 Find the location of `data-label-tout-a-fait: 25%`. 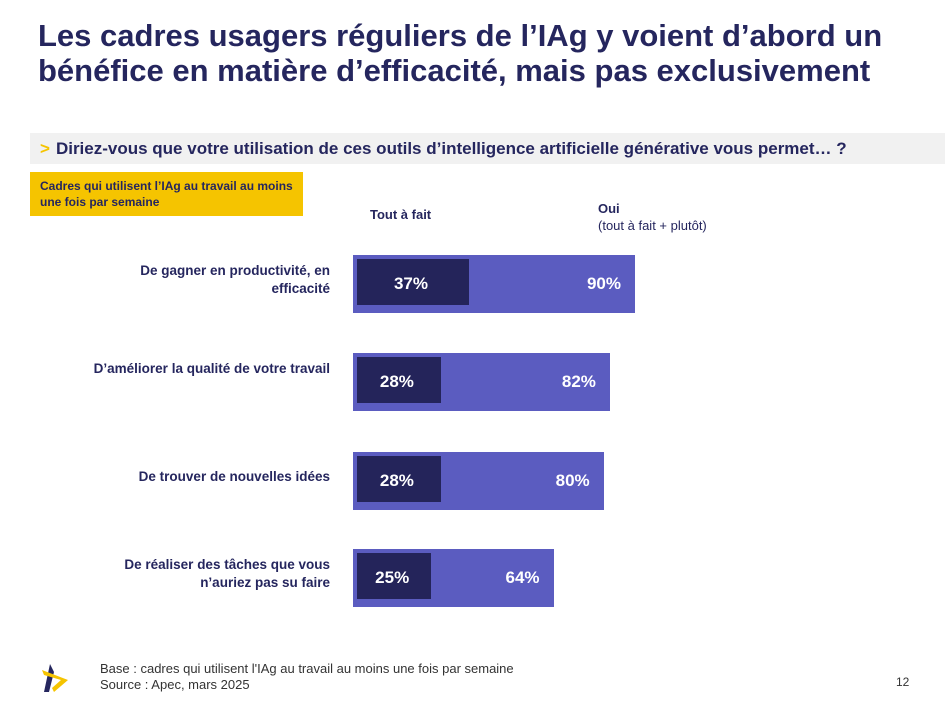

data-label-tout-a-fait: 25% is located at coordinates (392, 577).